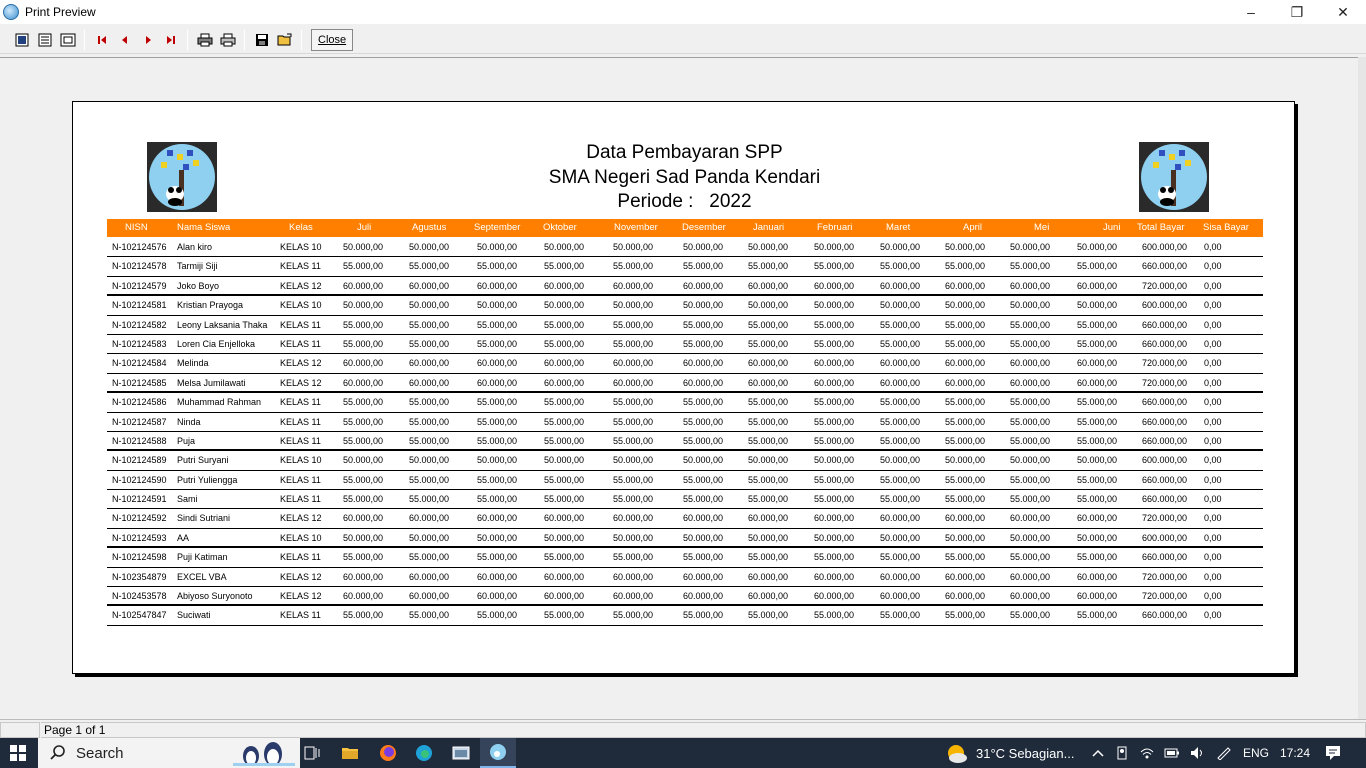 The width and height of the screenshot is (1366, 768). I want to click on table-cell: KELAS 10, so click(301, 460).